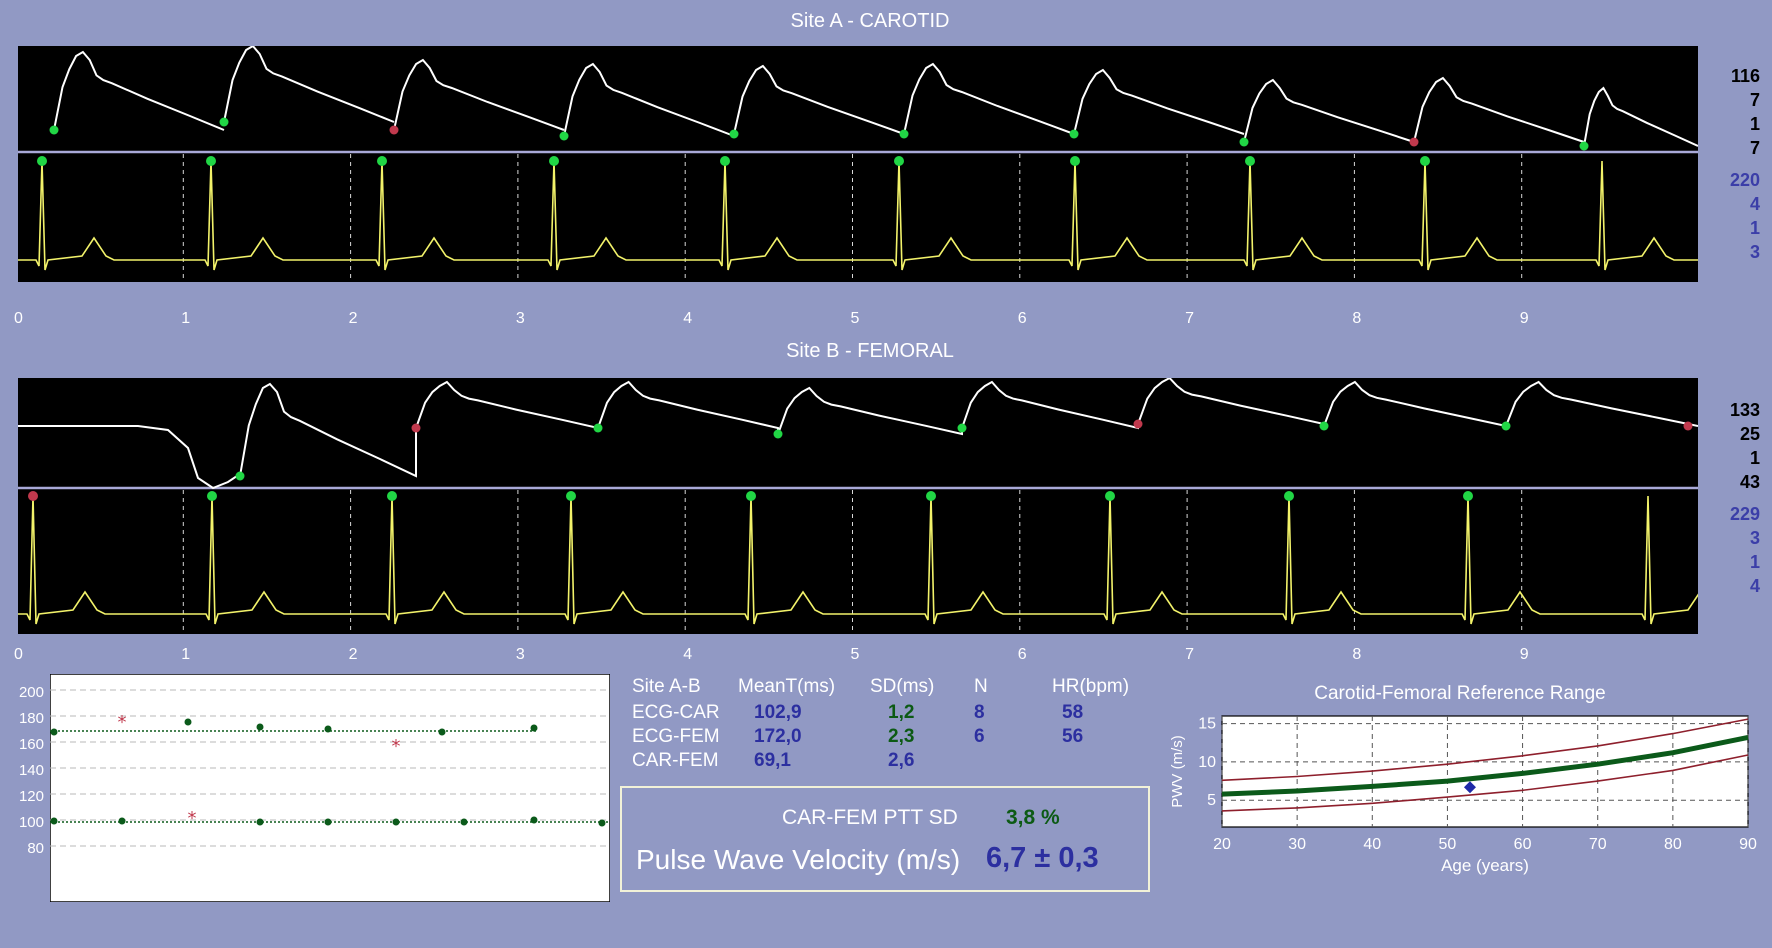  What do you see at coordinates (1748, 844) in the screenshot?
I see `ref-x-tick-label: 90` at bounding box center [1748, 844].